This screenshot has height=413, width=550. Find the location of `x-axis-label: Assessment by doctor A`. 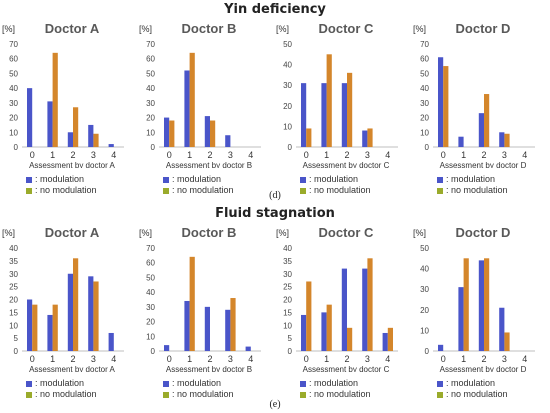

x-axis-label: Assessment by doctor A is located at coordinates (72, 164).